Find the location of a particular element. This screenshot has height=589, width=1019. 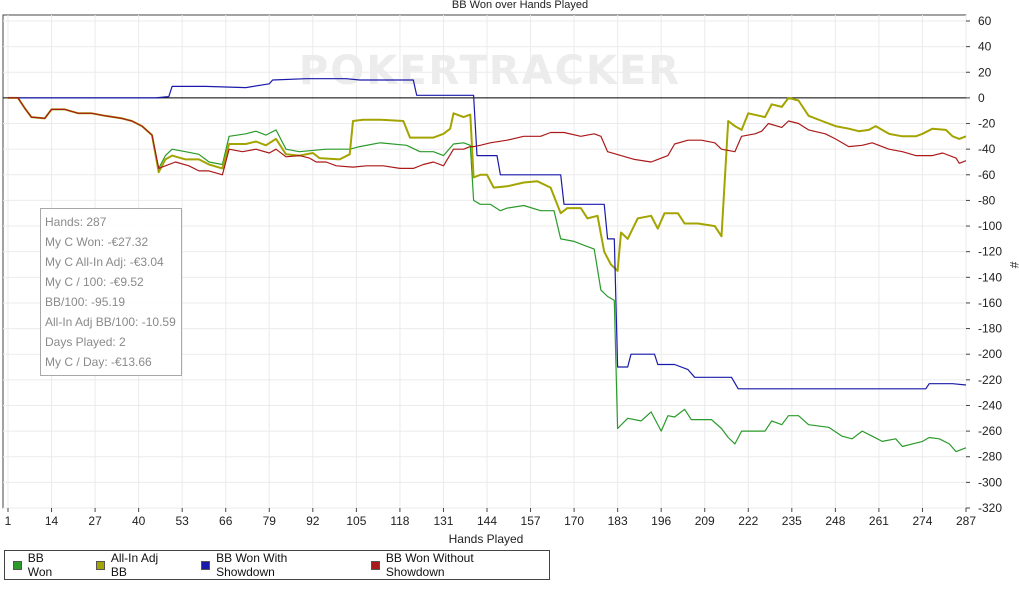

x-tick-label: 196 is located at coordinates (661, 521).